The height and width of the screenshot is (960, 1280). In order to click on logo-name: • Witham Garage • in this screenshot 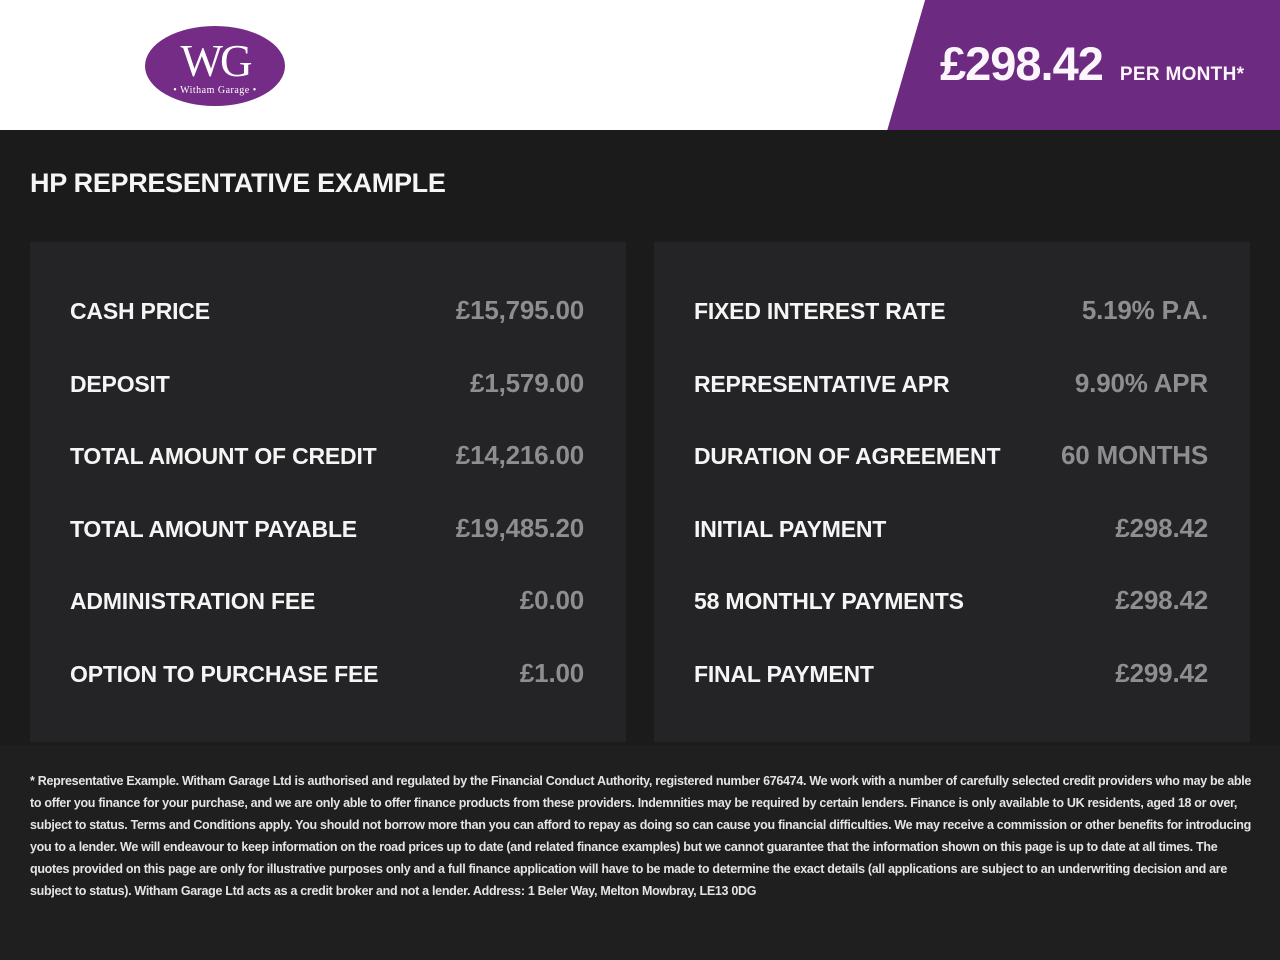, I will do `click(215, 90)`.